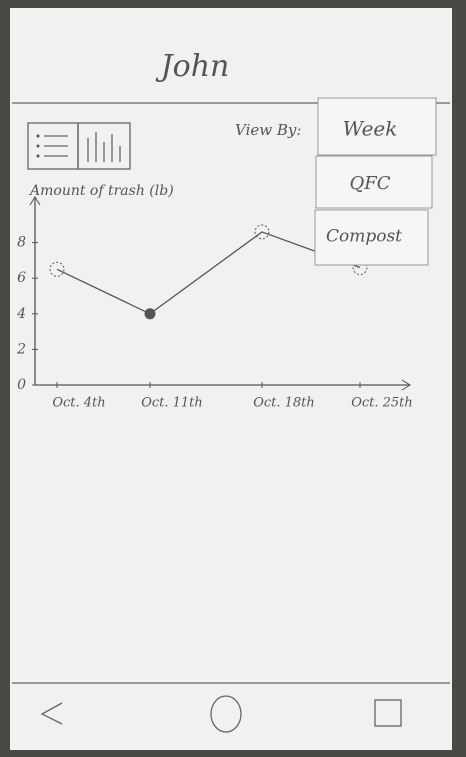  I want to click on y-tick-label: 0, so click(21, 385).